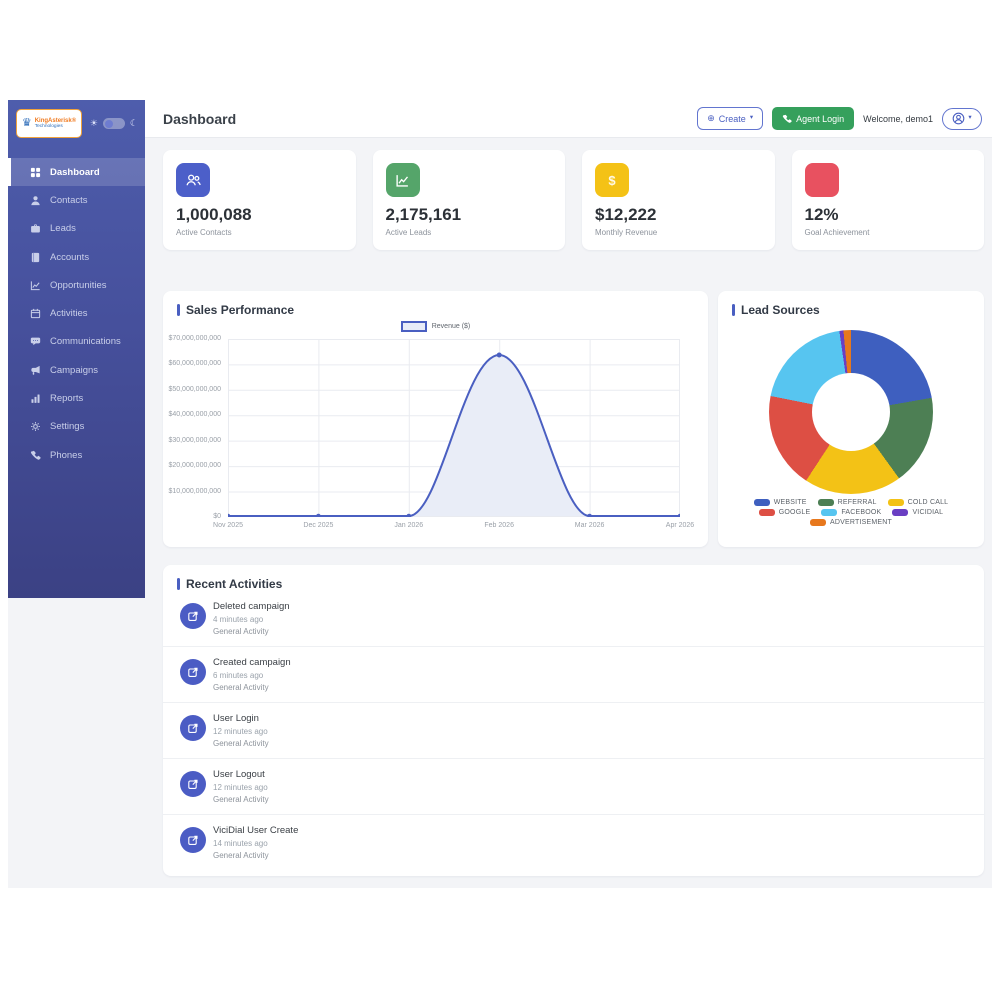 The image size is (1000, 1000). I want to click on activity-title: Deleted campaign, so click(251, 606).